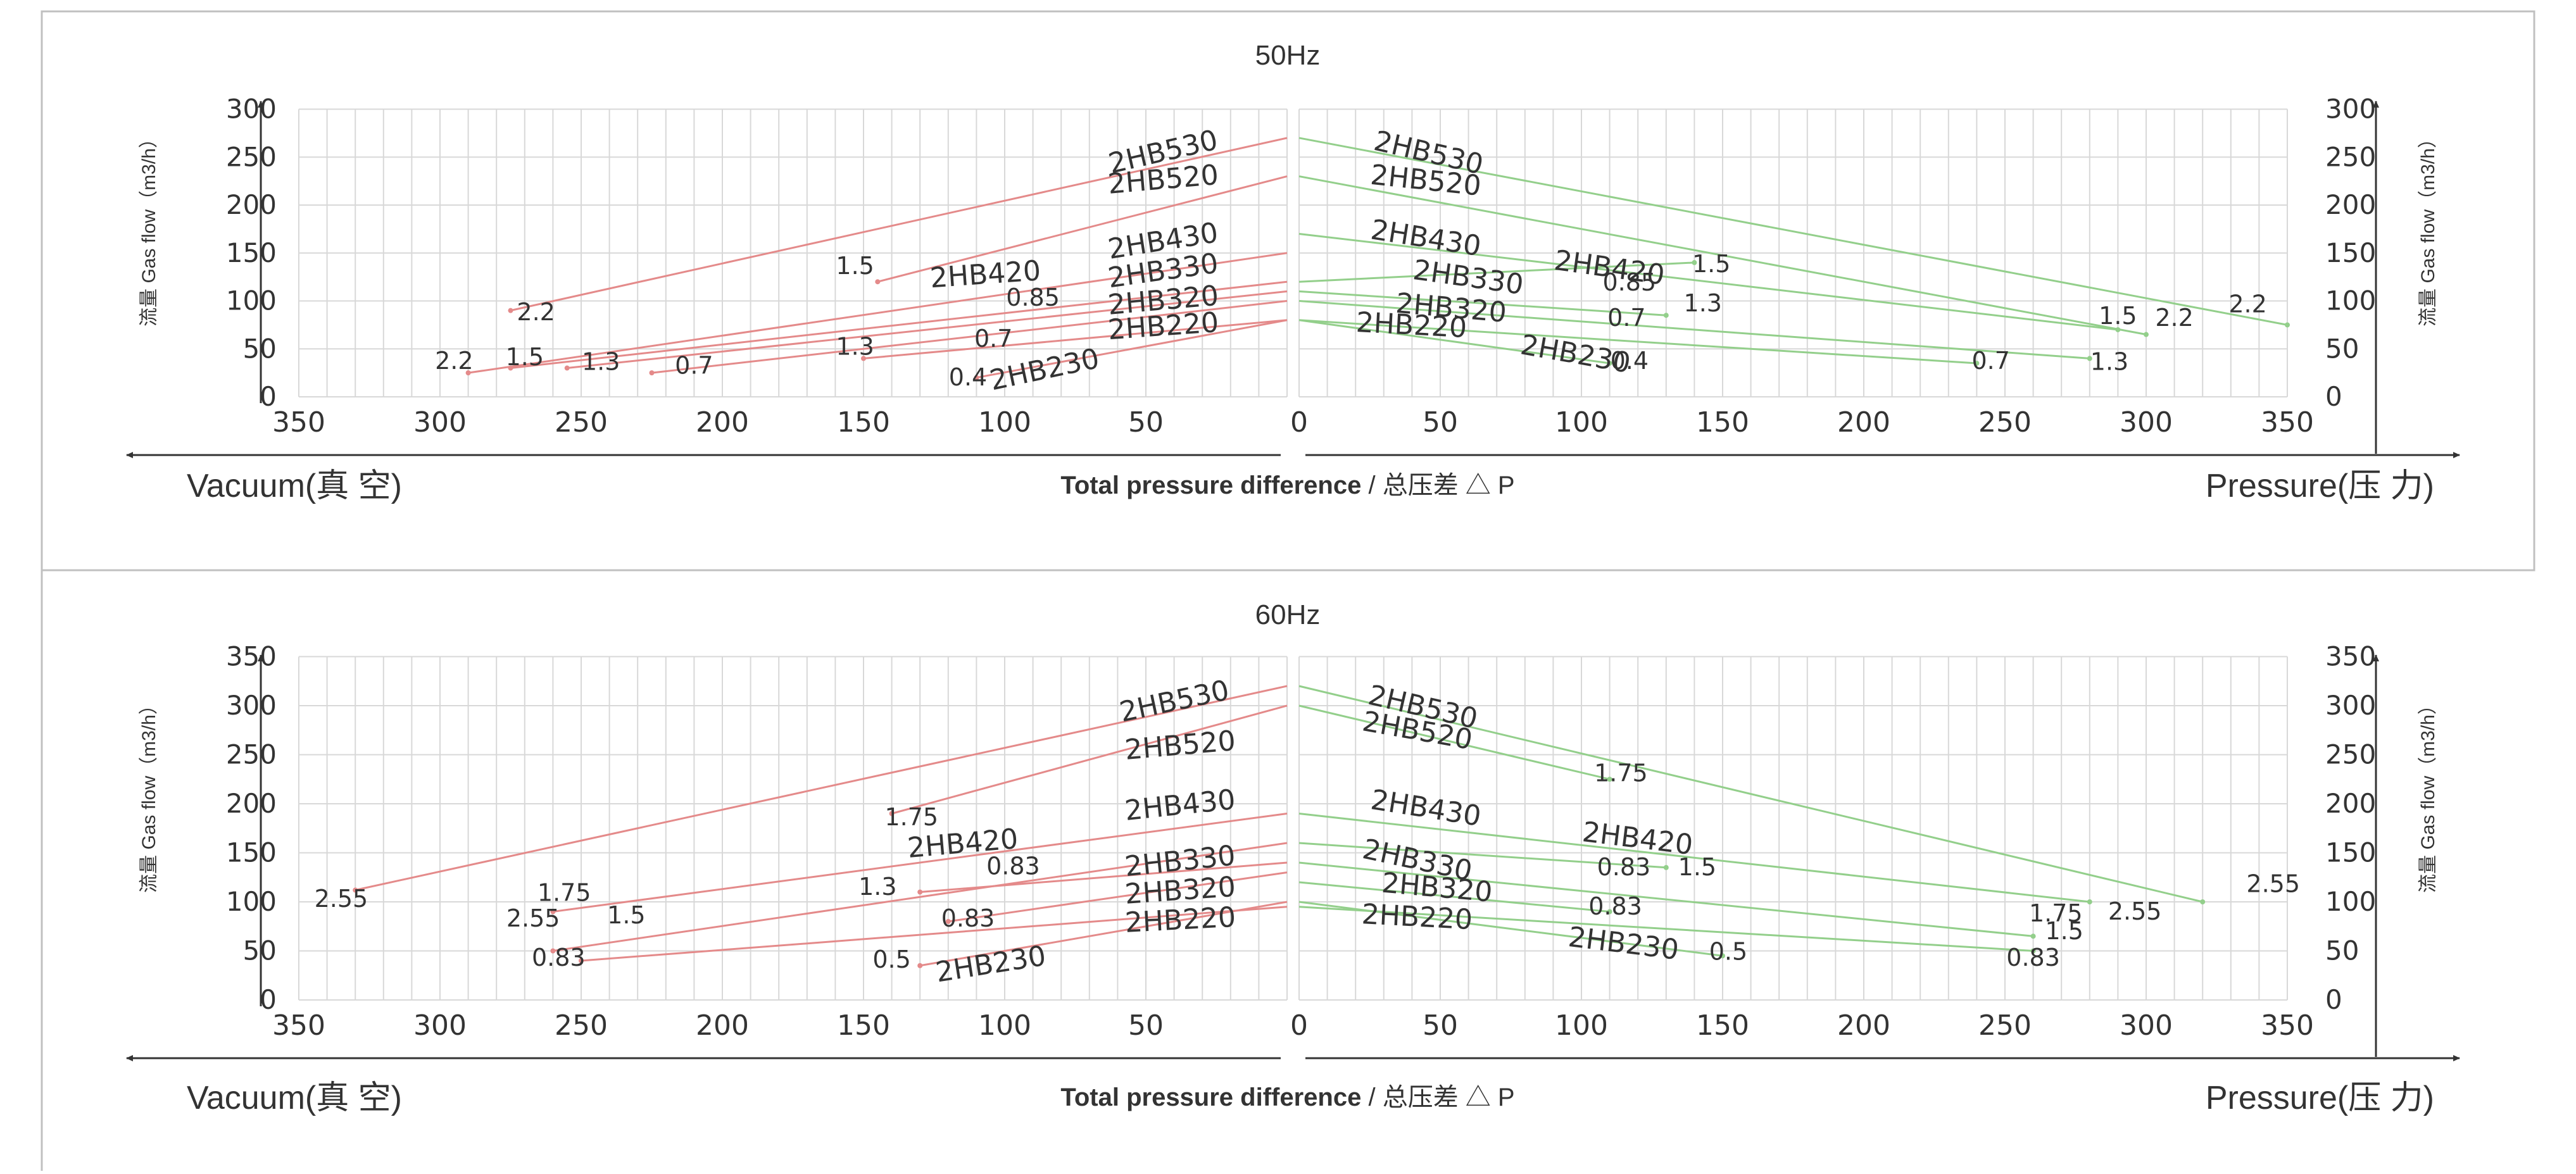  Describe the element at coordinates (985, 274) in the screenshot. I see `series-label: 2HB420` at that location.